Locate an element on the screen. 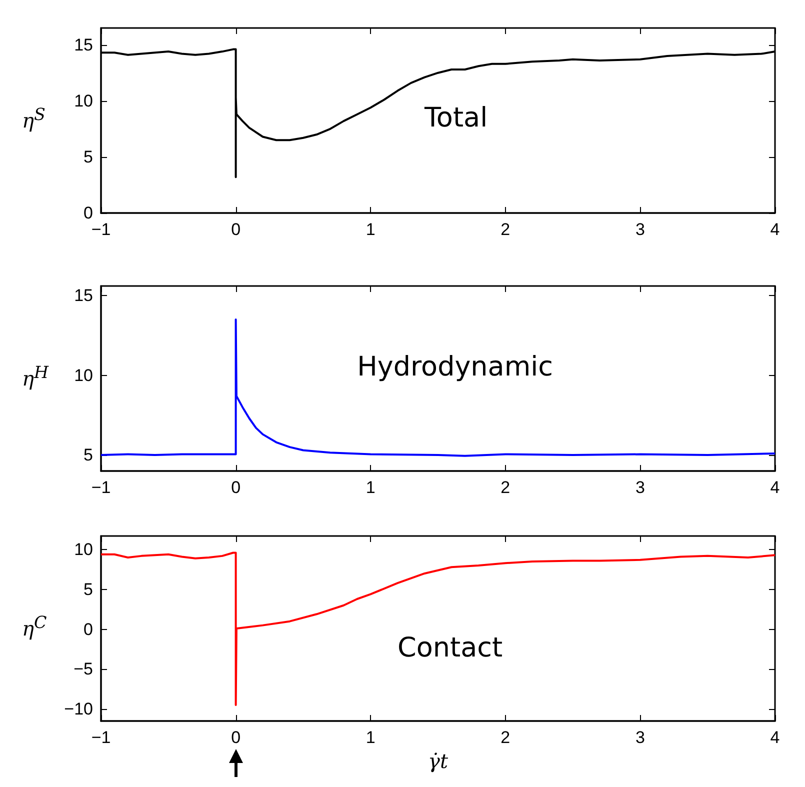 This screenshot has height=787, width=805. y-axis-title: η$^{S}$ is located at coordinates (34, 118).